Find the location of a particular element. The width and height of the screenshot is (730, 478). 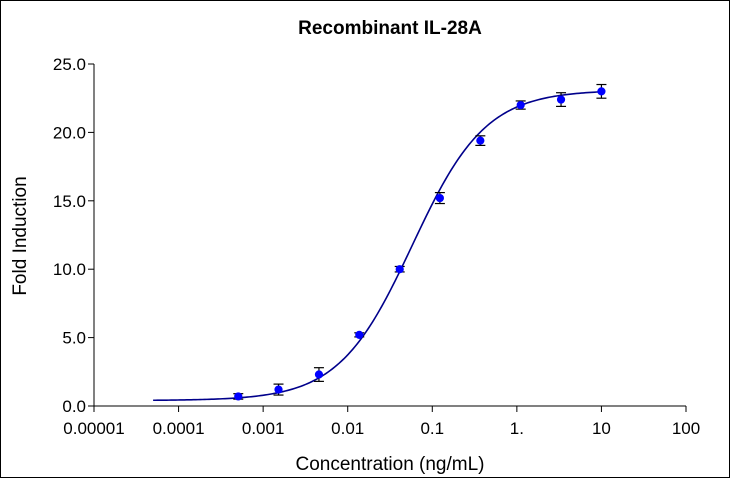

x-tick-label: 1. is located at coordinates (517, 428).